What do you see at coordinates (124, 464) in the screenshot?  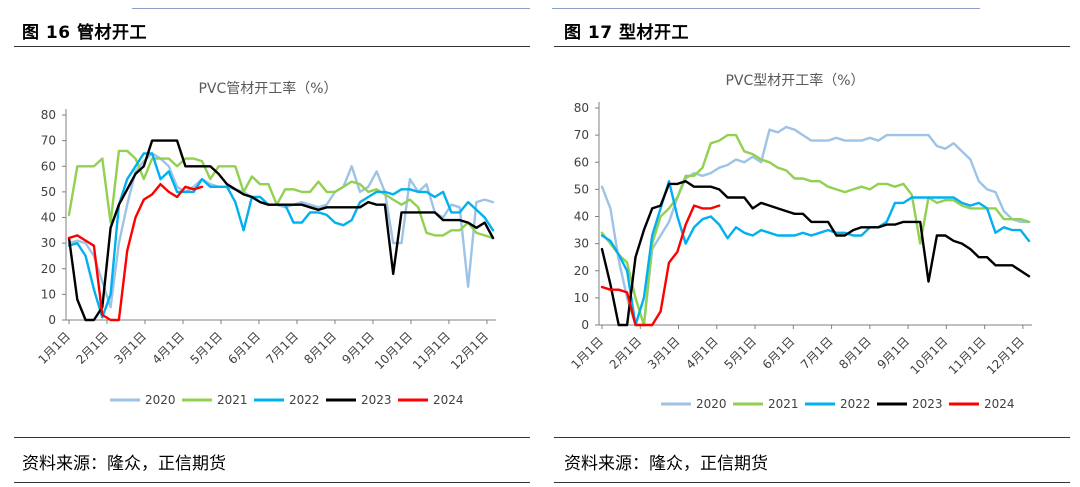 I see `left-source: 资料来源：隆众，正信期货` at bounding box center [124, 464].